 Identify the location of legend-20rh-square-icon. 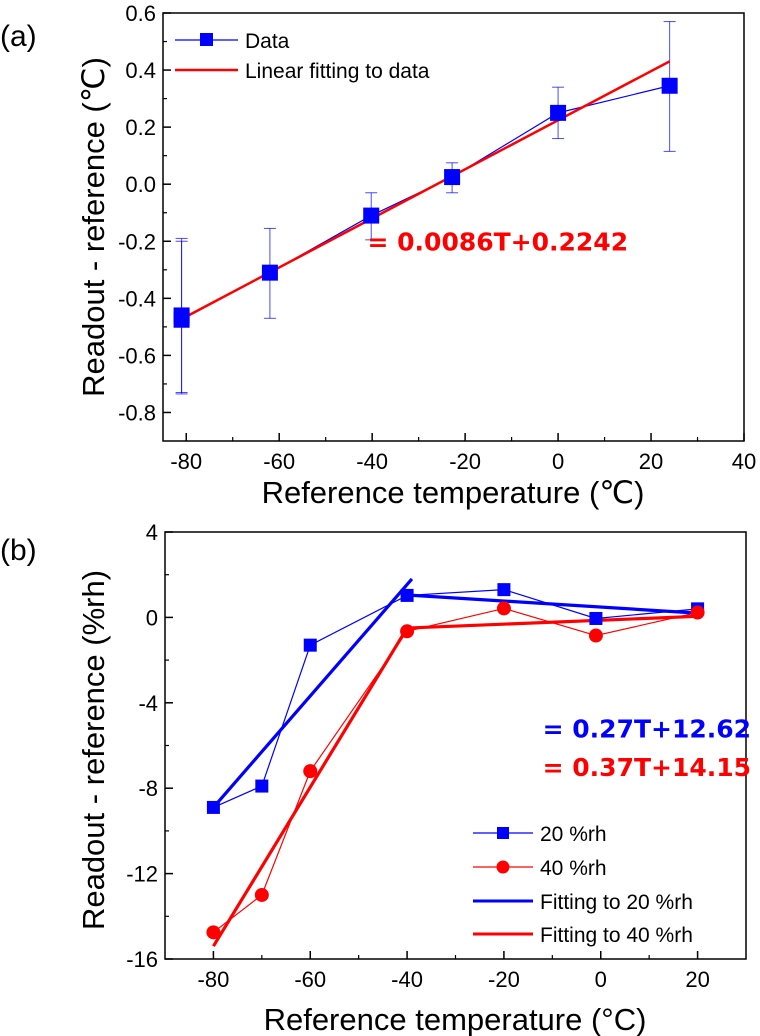
(503, 833).